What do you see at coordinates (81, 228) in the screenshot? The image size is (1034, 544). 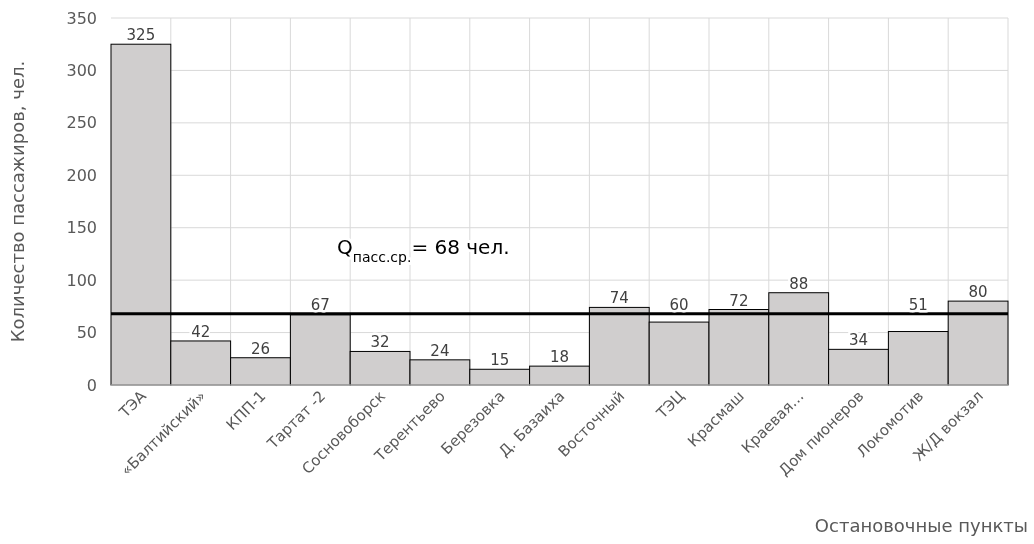 I see `y-tick-label: 150` at bounding box center [81, 228].